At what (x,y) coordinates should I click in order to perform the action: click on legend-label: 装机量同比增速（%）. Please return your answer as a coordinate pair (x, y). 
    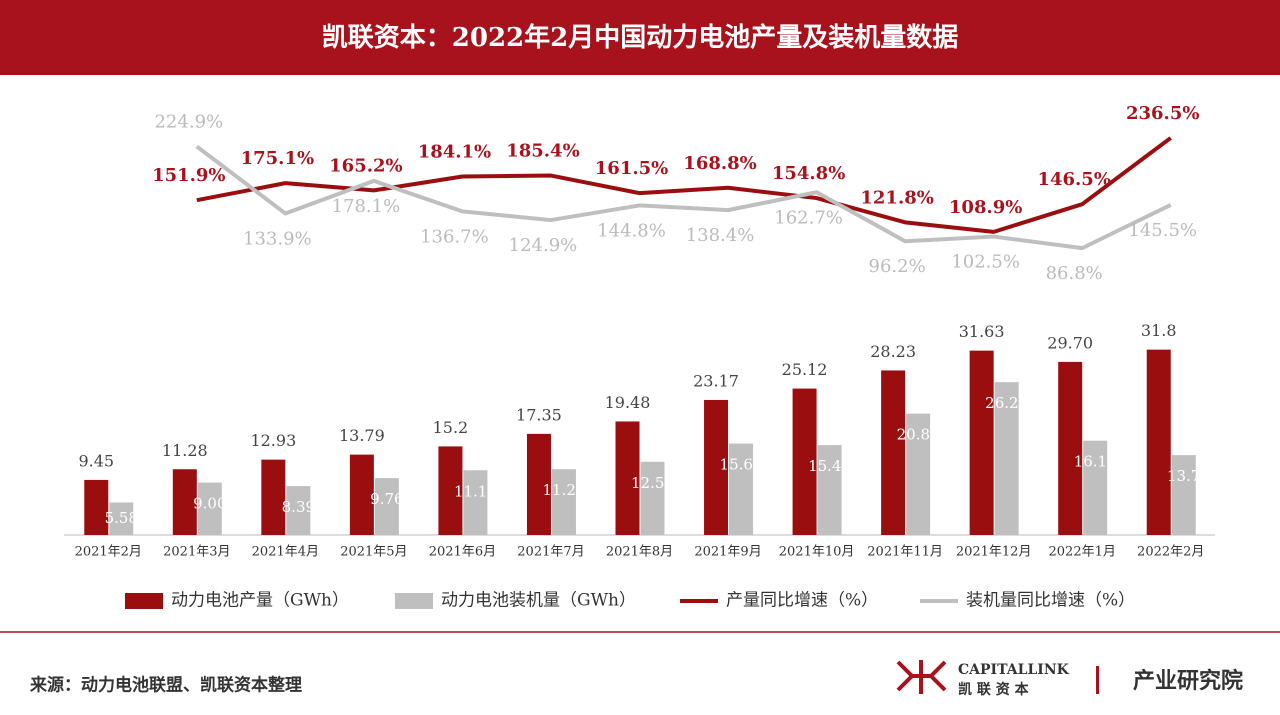
    Looking at the image, I should click on (1050, 601).